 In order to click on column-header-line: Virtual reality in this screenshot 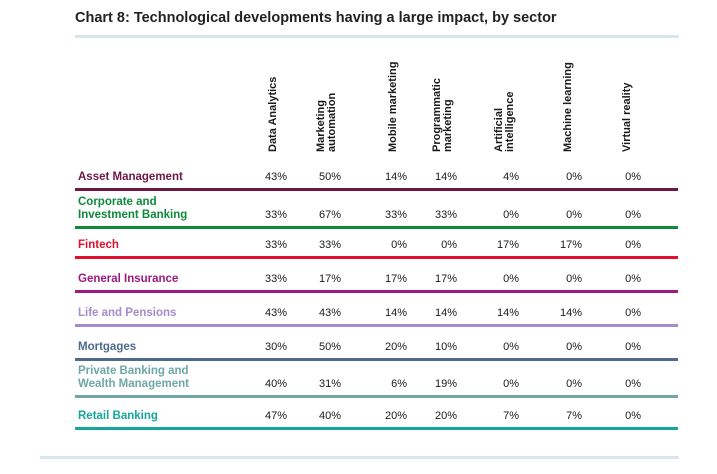, I will do `click(626, 117)`.